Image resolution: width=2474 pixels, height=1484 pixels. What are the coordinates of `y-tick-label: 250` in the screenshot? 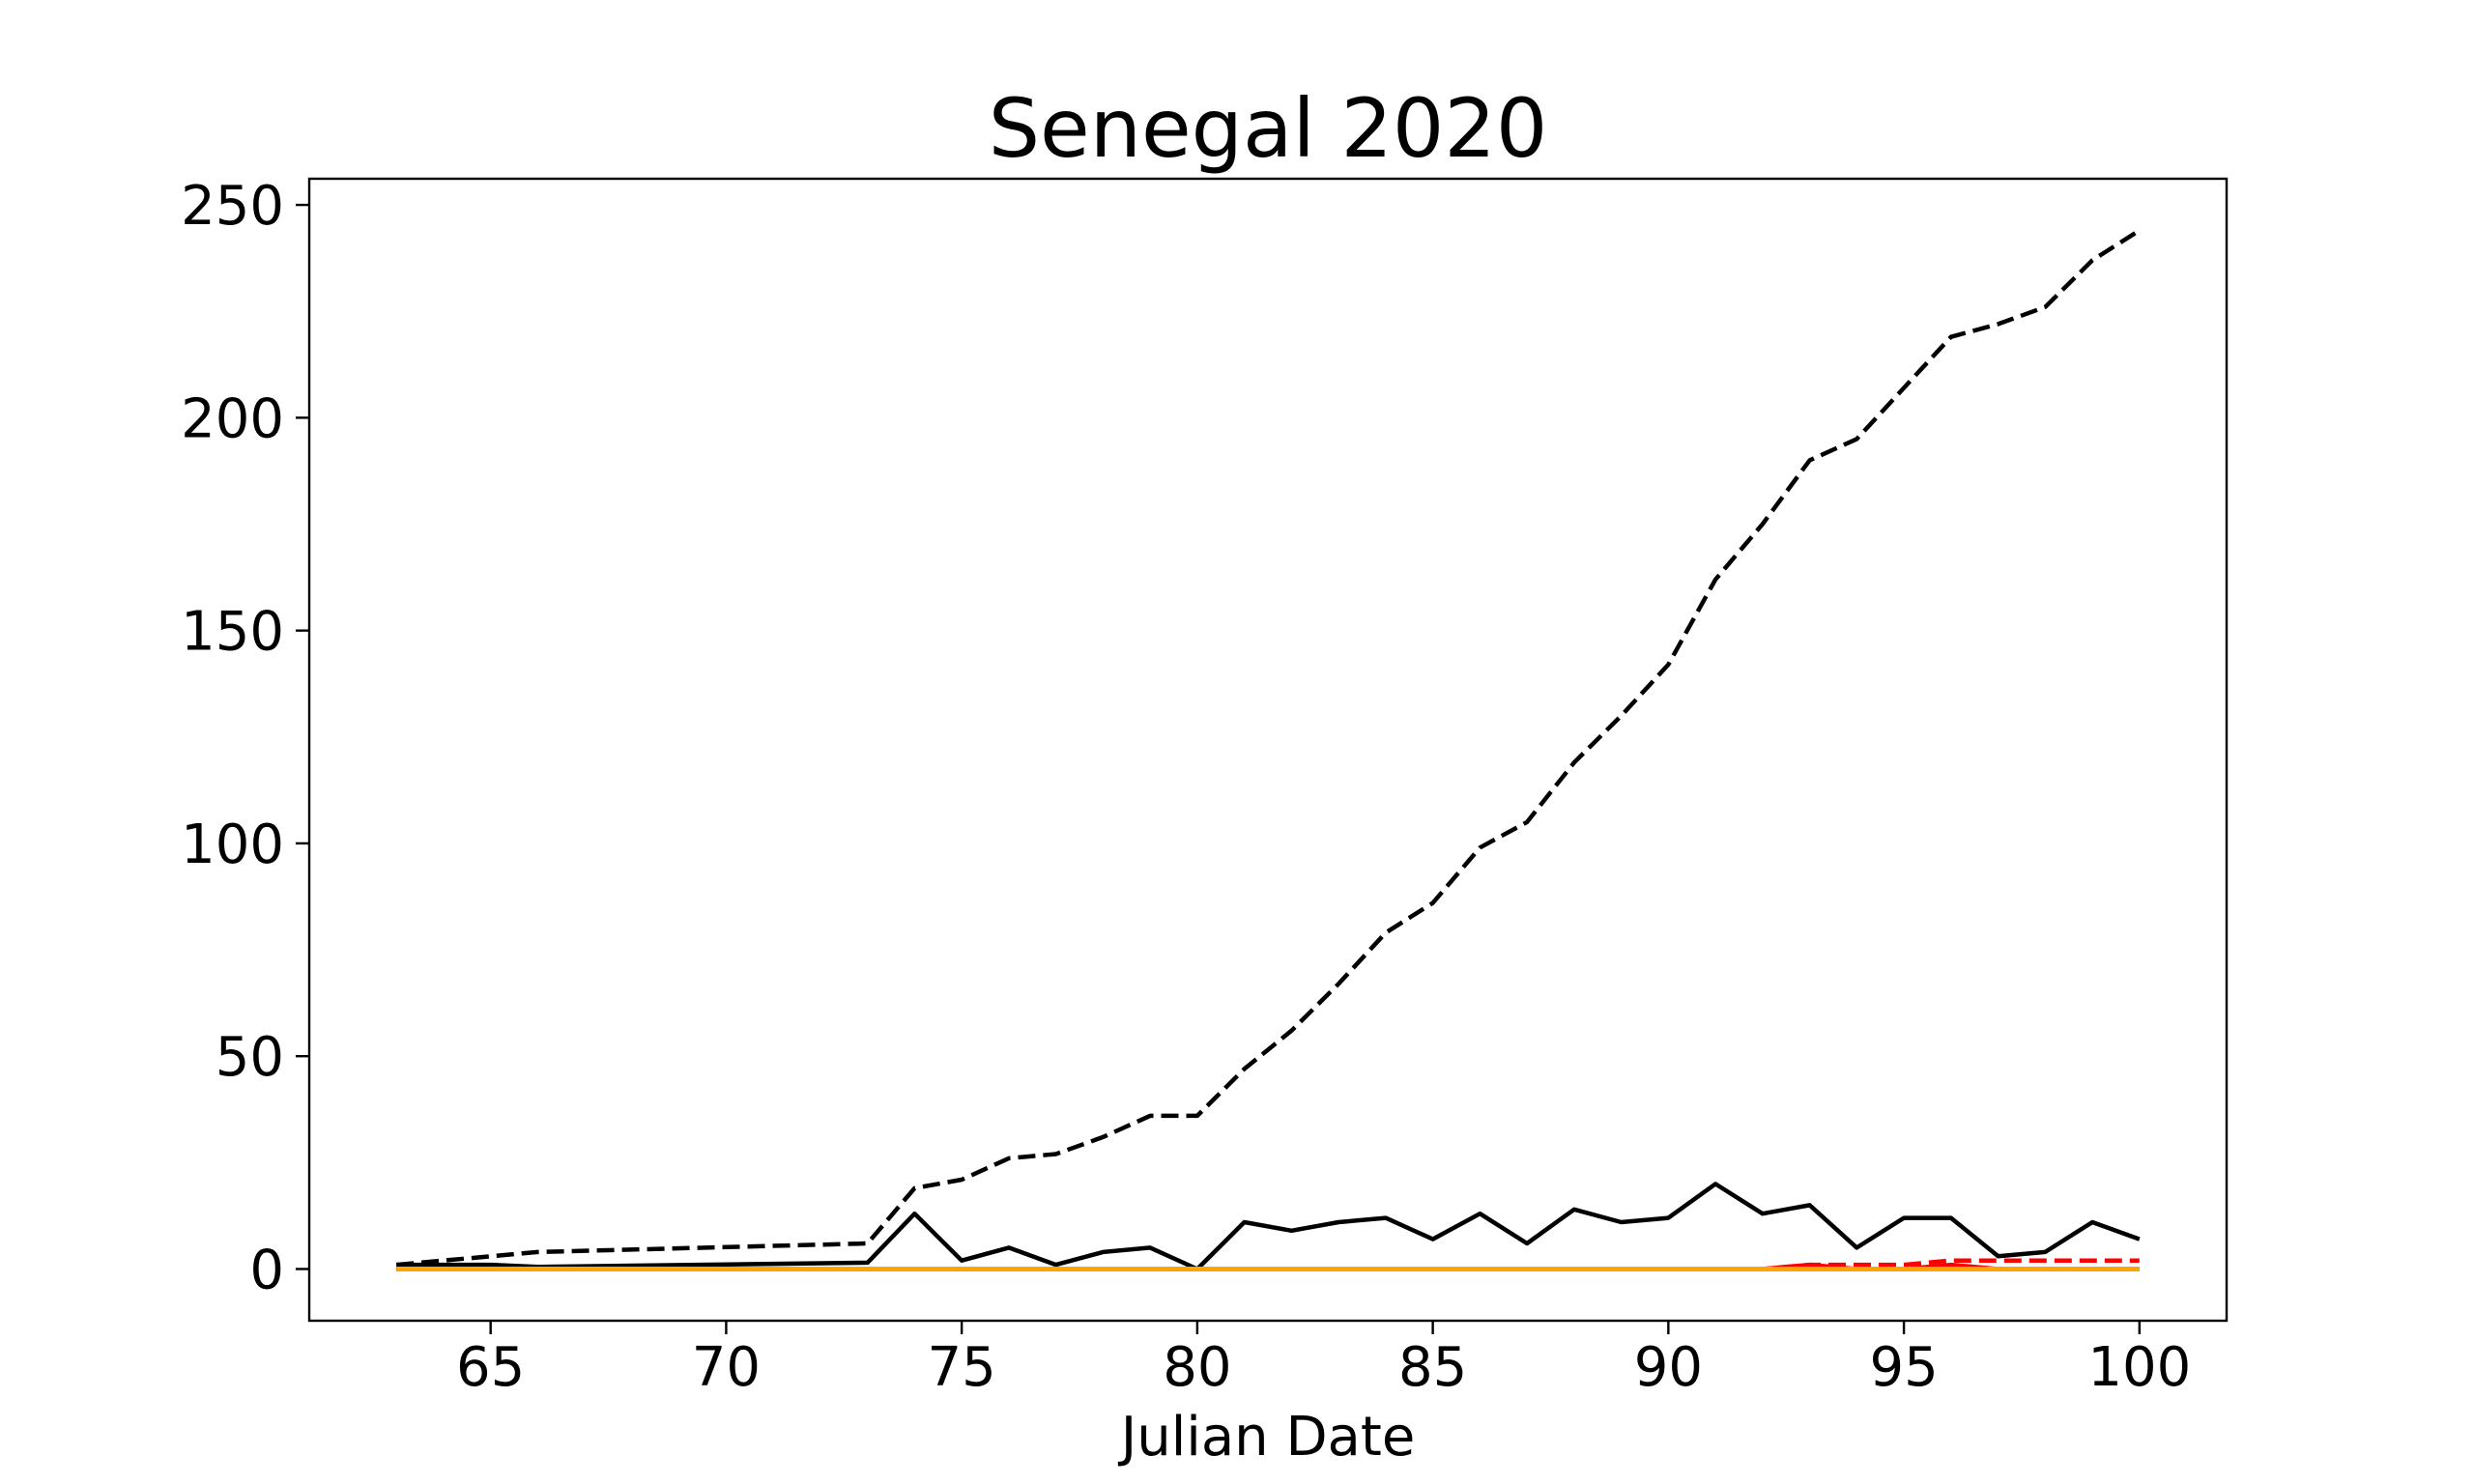 It's located at (233, 207).